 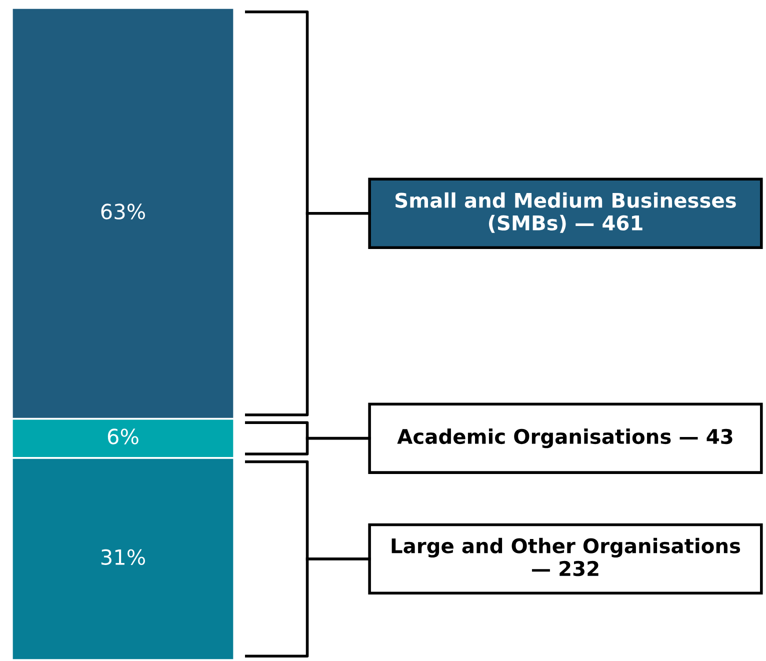 What do you see at coordinates (123, 212) in the screenshot?
I see `data-label: 63%` at bounding box center [123, 212].